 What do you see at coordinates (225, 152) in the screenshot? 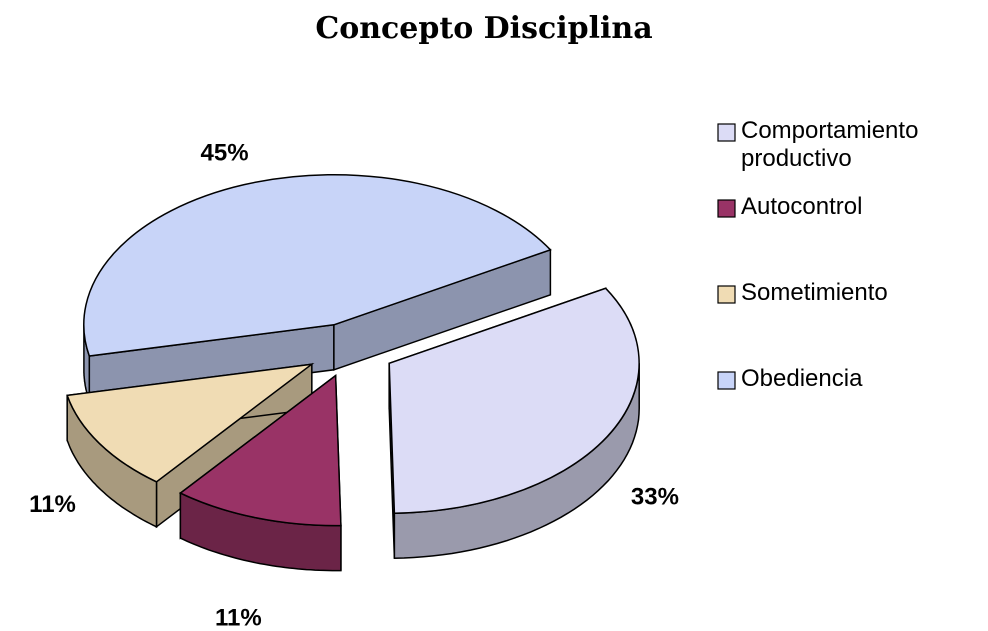
I see `value-label: 45%` at bounding box center [225, 152].